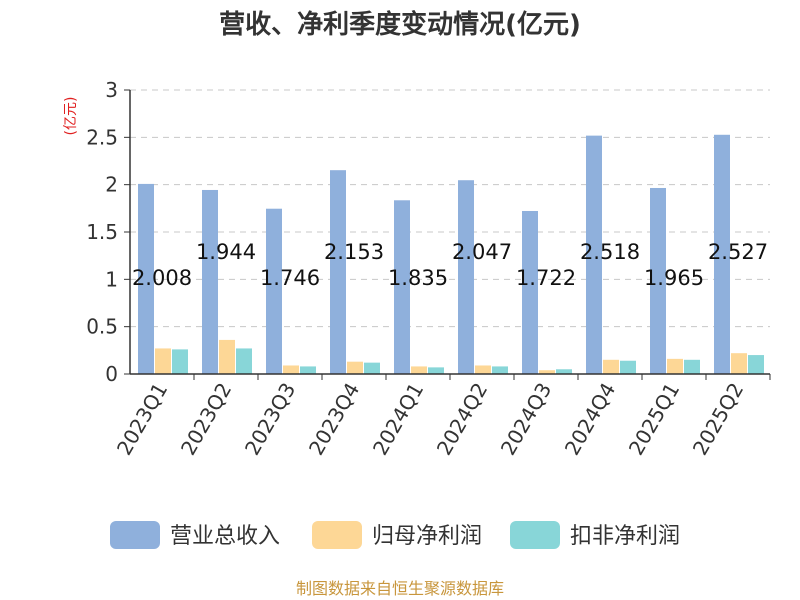 The height and width of the screenshot is (600, 800). What do you see at coordinates (482, 252) in the screenshot?
I see `data-label: 2.047` at bounding box center [482, 252].